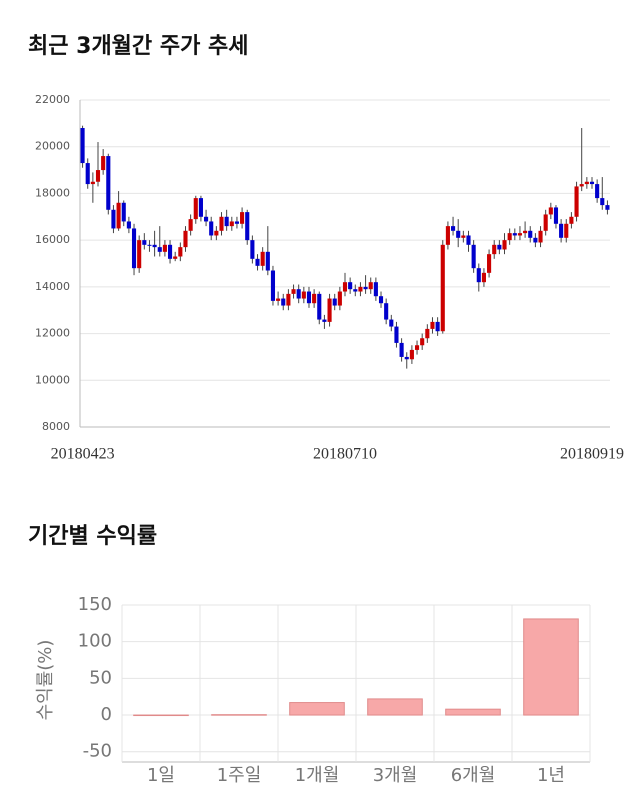 The height and width of the screenshot is (810, 640). What do you see at coordinates (473, 775) in the screenshot?
I see `x-tick-label: 6개월` at bounding box center [473, 775].